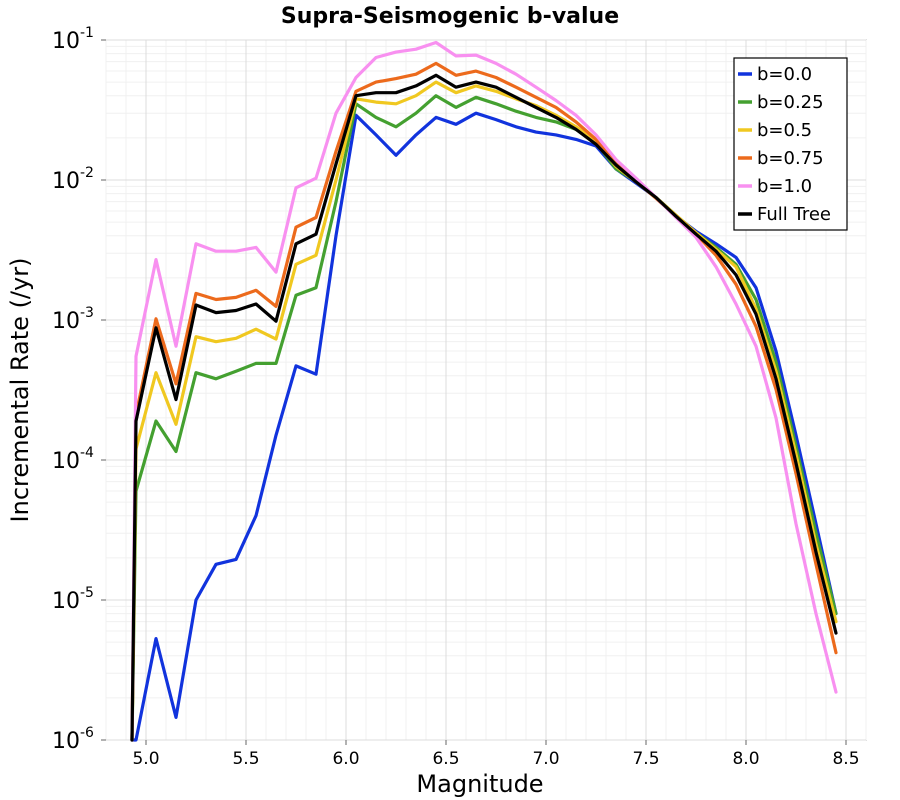 Image resolution: width=900 pixels, height=800 pixels. I want to click on x-tick-label: 8.0, so click(745, 759).